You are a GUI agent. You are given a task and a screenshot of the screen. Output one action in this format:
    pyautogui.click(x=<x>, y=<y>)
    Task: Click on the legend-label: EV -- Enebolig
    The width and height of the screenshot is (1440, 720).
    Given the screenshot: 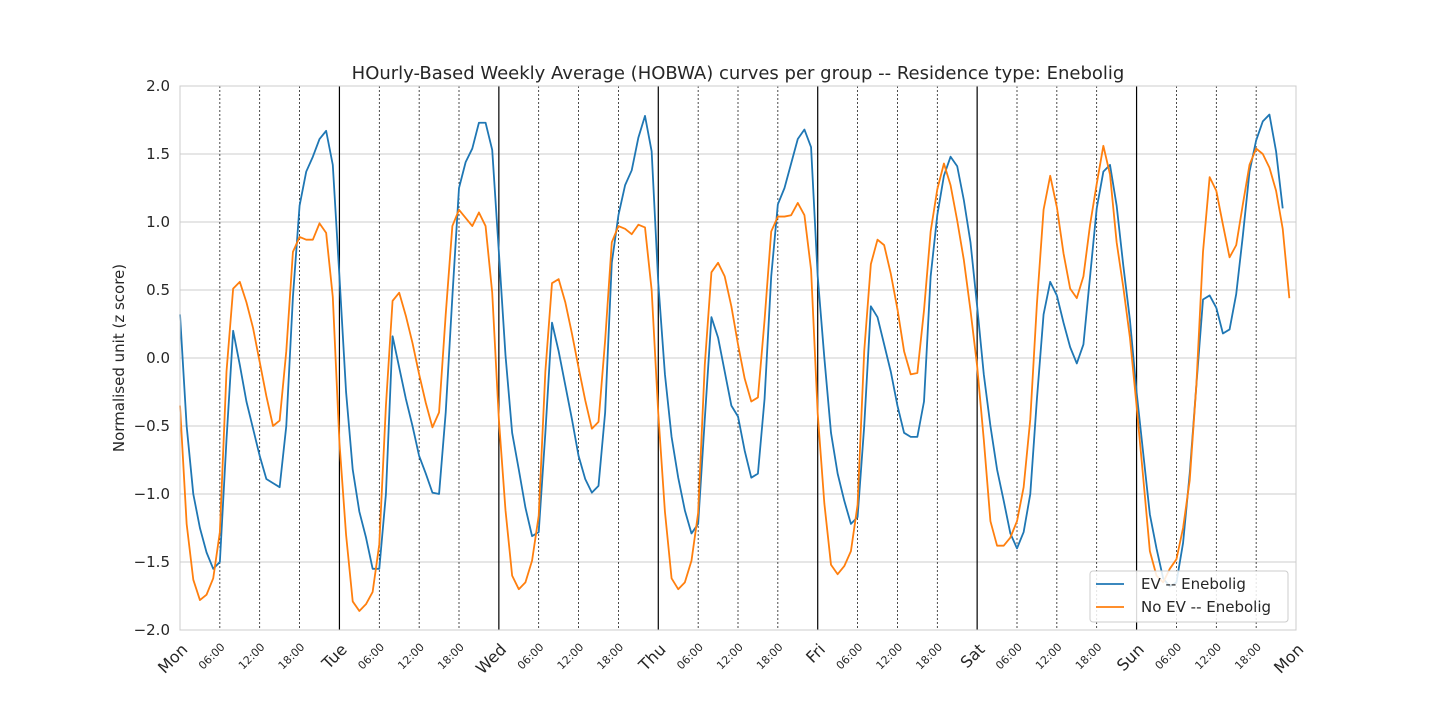 What is the action you would take?
    pyautogui.click(x=1193, y=584)
    